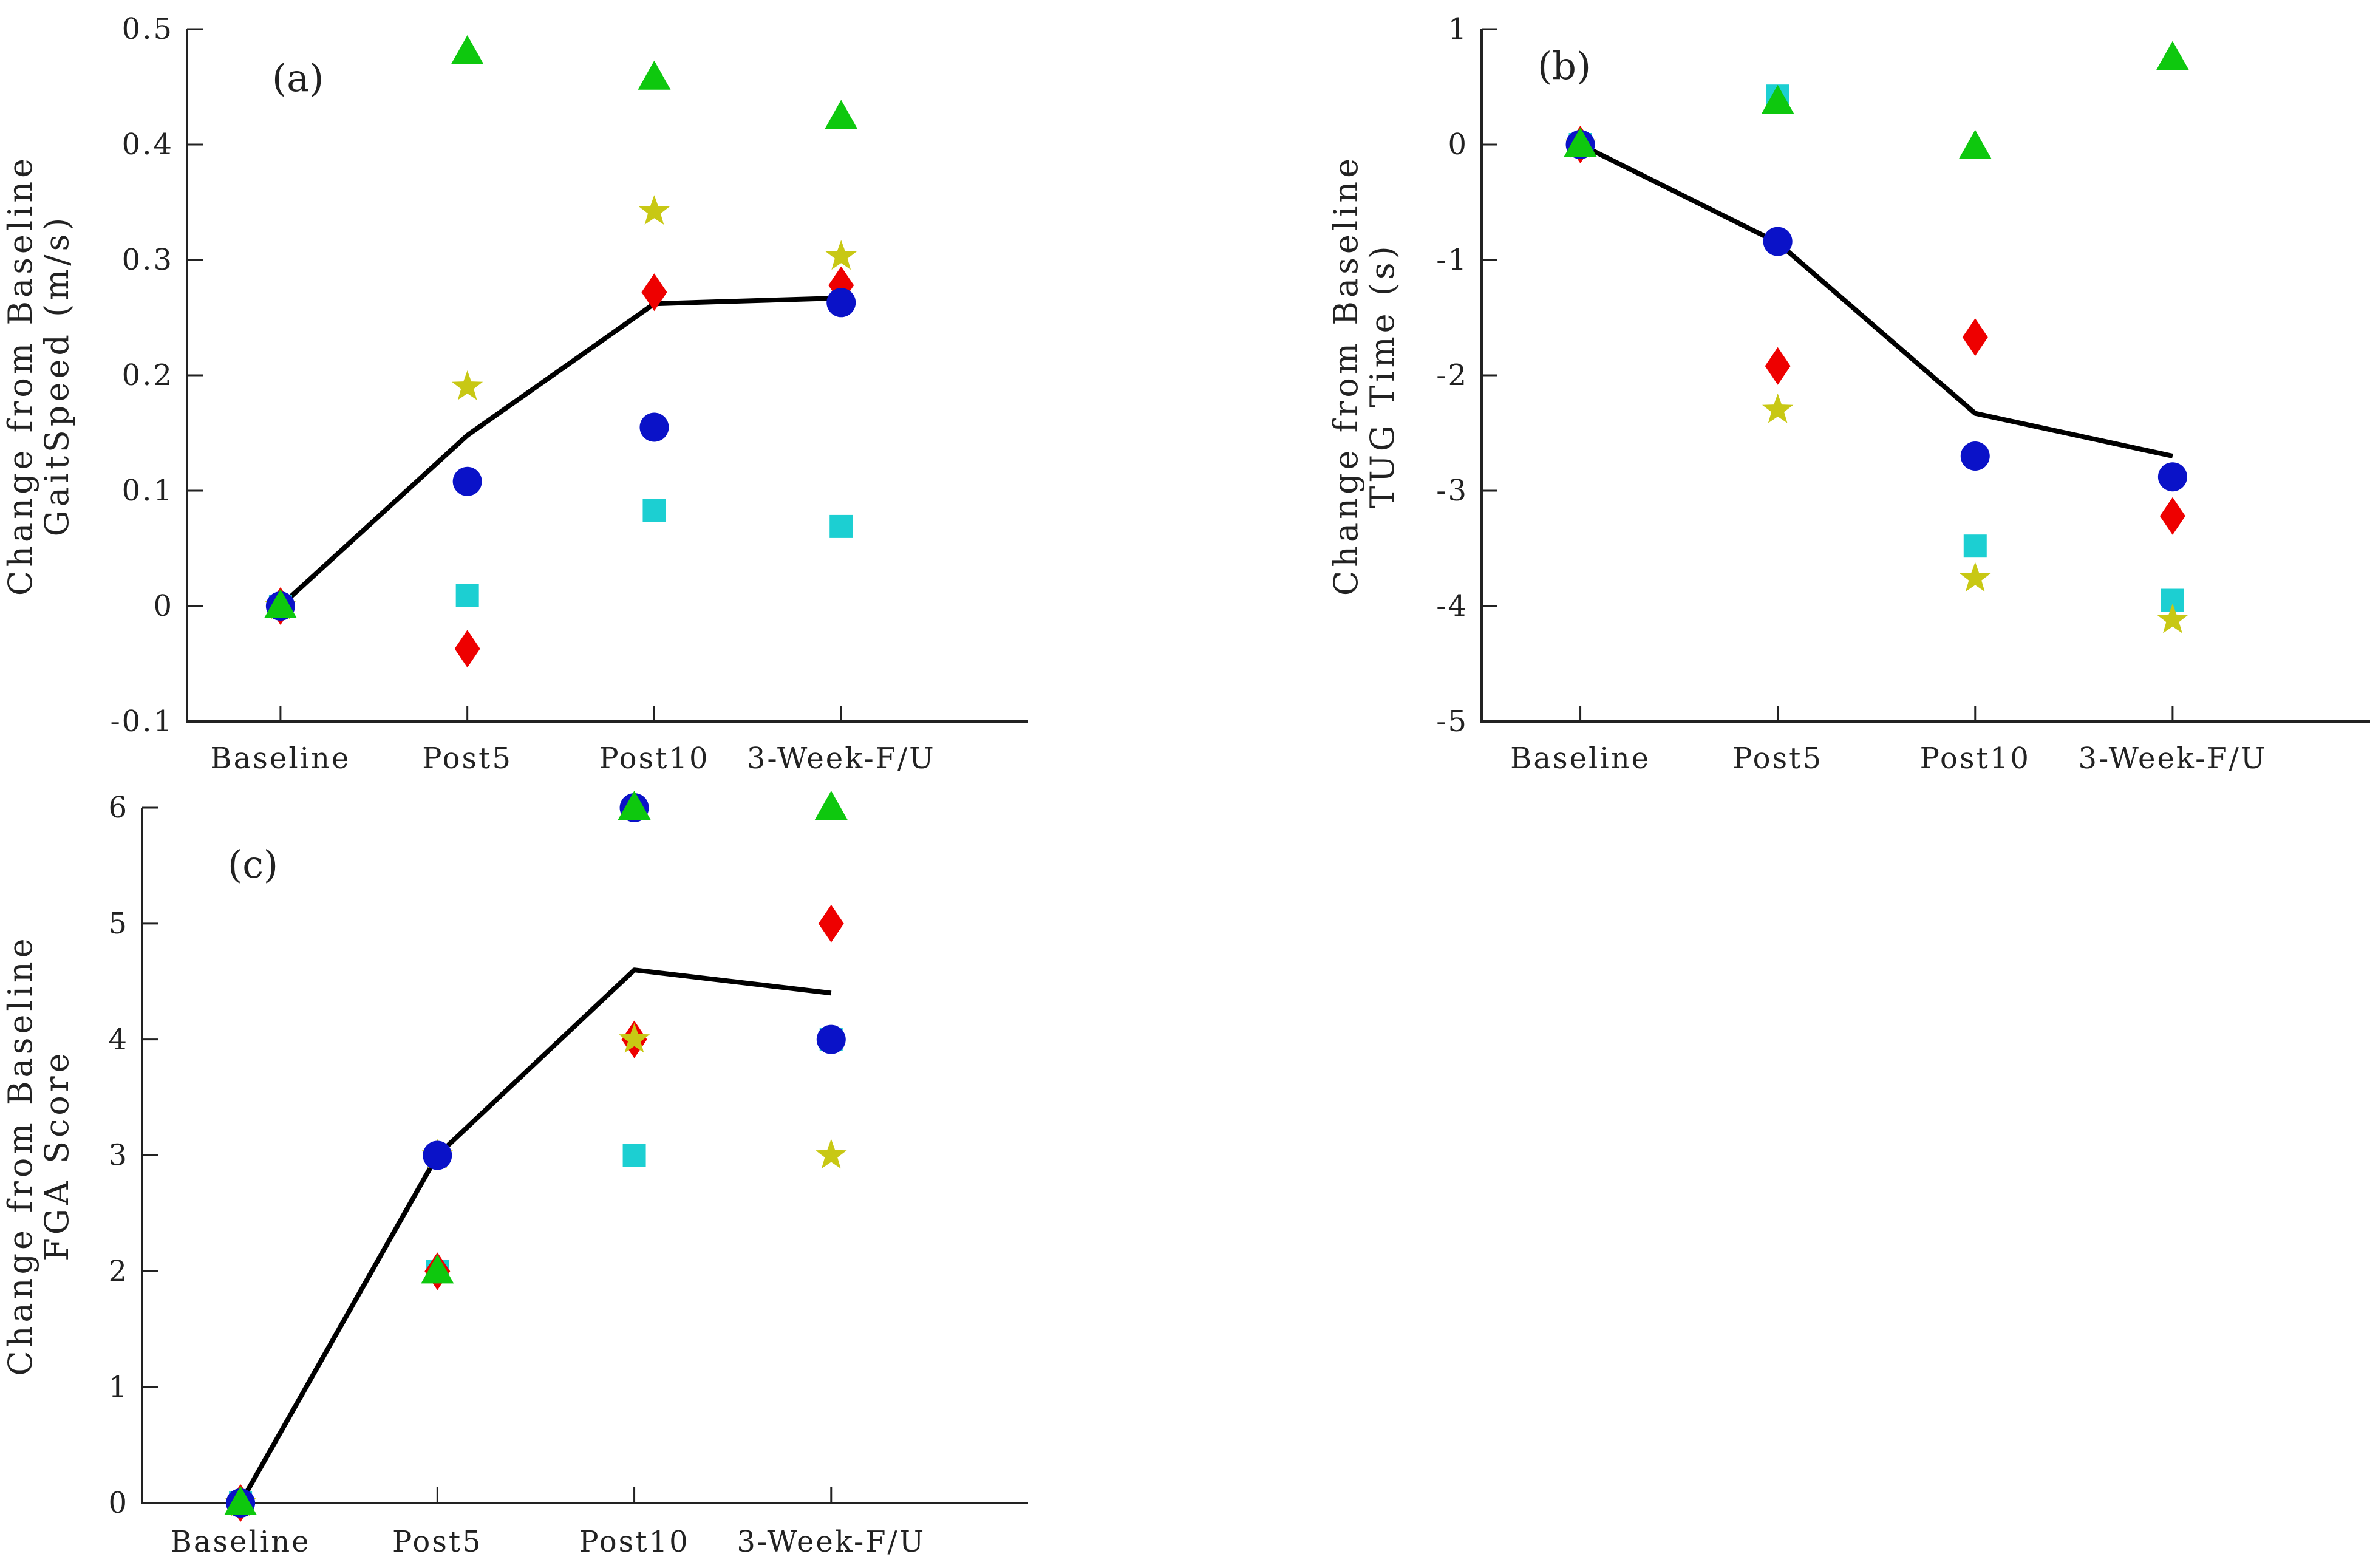 Image resolution: width=2370 pixels, height=1568 pixels. What do you see at coordinates (1452, 375) in the screenshot?
I see `y-tick-label: -2` at bounding box center [1452, 375].